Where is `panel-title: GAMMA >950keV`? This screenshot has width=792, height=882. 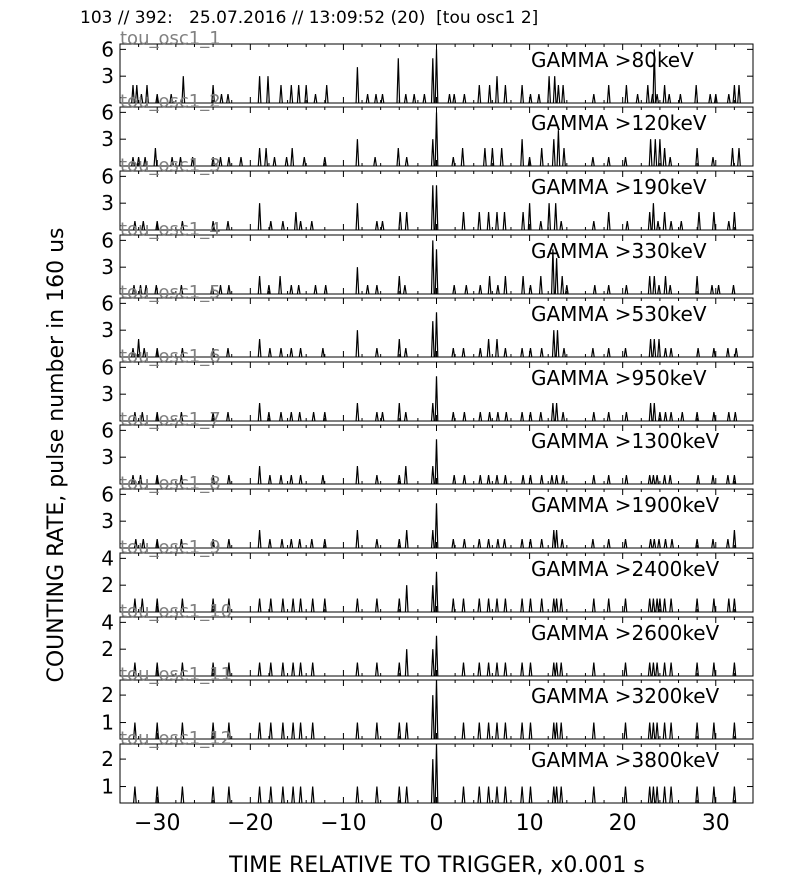 panel-title: GAMMA >950keV is located at coordinates (619, 378).